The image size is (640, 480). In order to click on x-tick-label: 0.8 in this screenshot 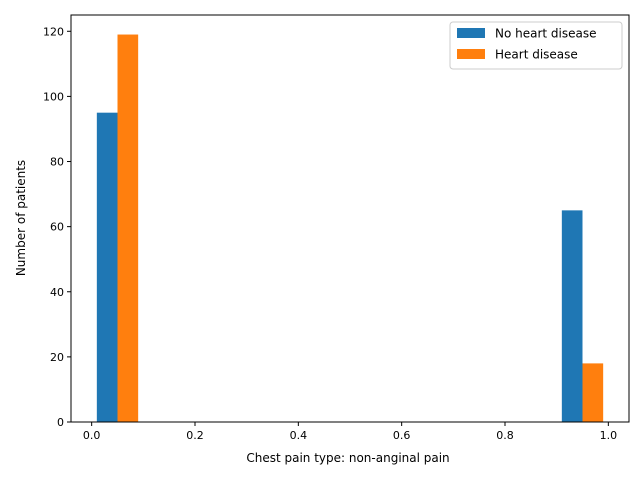, I will do `click(505, 435)`.